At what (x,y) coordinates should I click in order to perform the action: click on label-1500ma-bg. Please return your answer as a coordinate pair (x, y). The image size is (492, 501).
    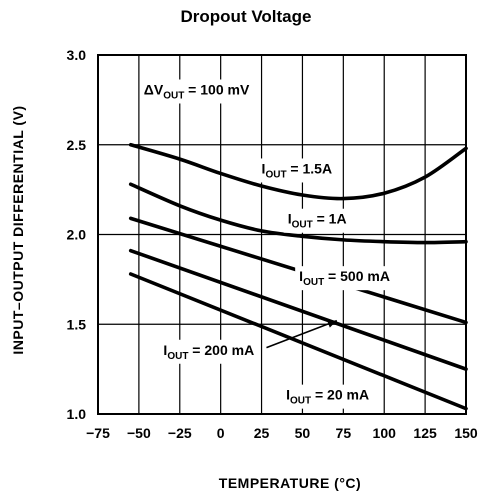
    Looking at the image, I should click on (297, 170).